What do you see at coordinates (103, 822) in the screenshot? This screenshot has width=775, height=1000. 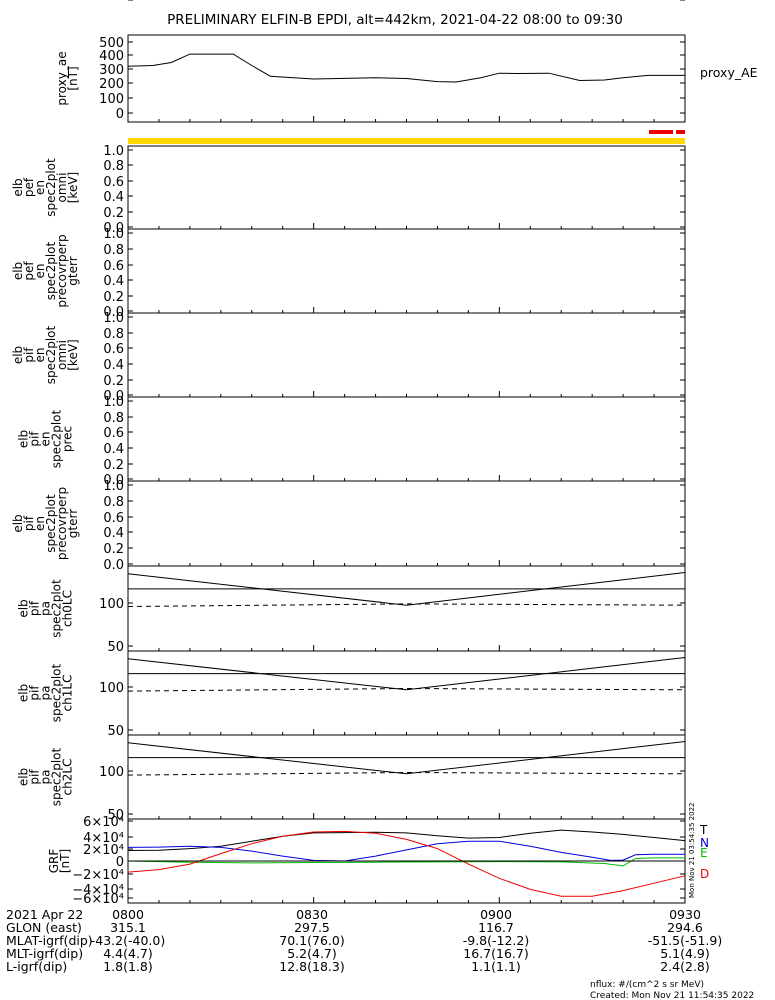 I see `y-tick-label: 6×10⁴` at bounding box center [103, 822].